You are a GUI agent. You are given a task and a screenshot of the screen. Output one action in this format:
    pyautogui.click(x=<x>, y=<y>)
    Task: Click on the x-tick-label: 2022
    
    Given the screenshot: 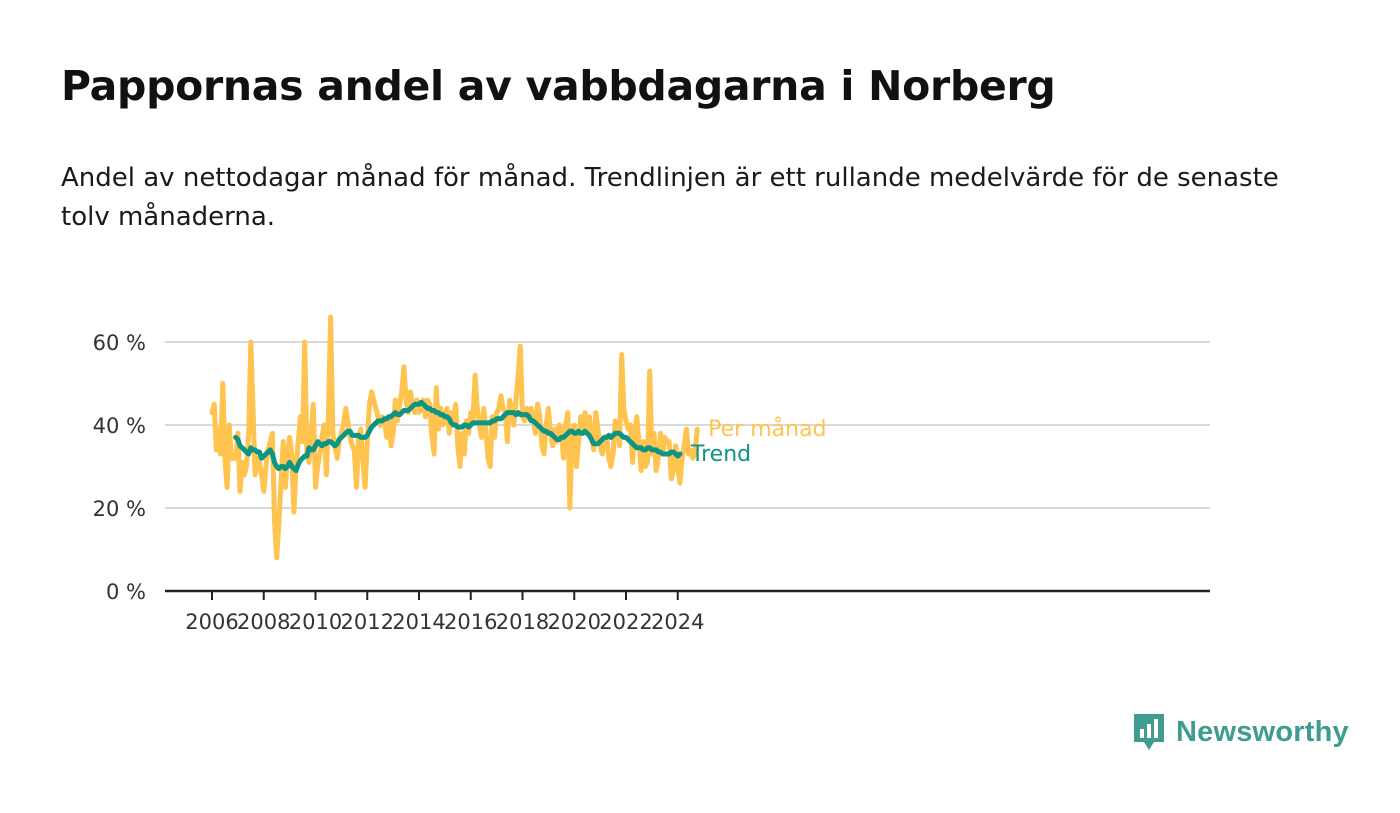 What is the action you would take?
    pyautogui.click(x=625, y=622)
    